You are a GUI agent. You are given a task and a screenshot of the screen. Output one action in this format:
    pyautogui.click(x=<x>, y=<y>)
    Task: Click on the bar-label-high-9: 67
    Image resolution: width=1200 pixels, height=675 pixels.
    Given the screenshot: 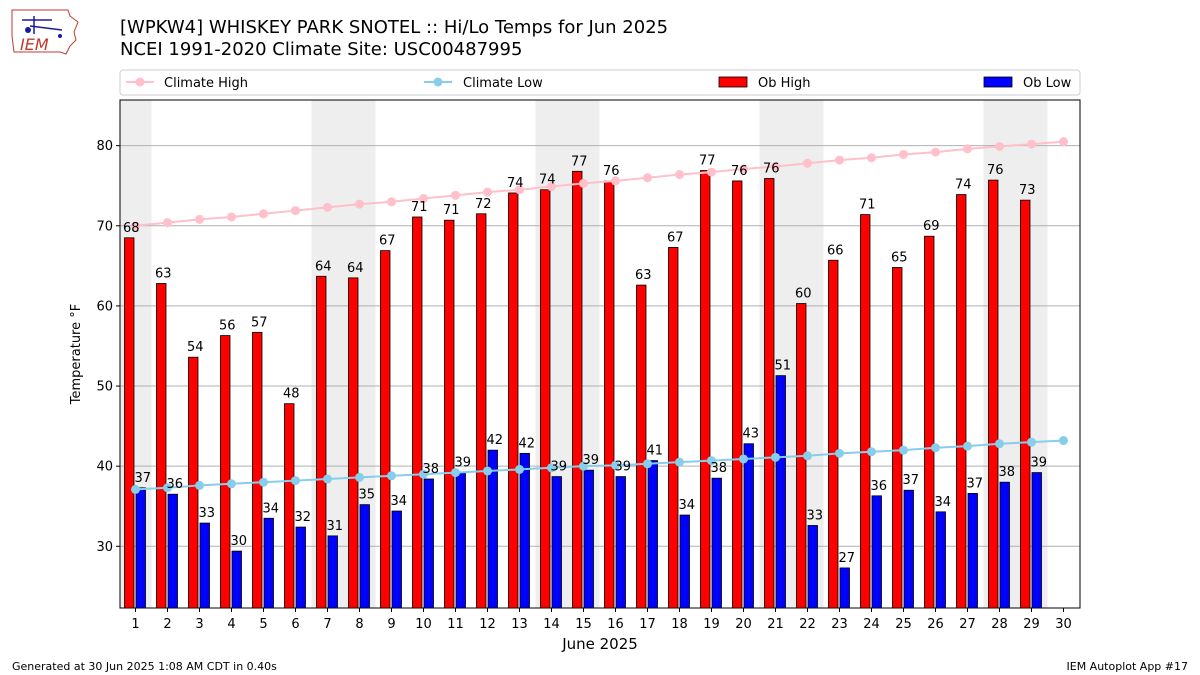 What is the action you would take?
    pyautogui.click(x=387, y=241)
    